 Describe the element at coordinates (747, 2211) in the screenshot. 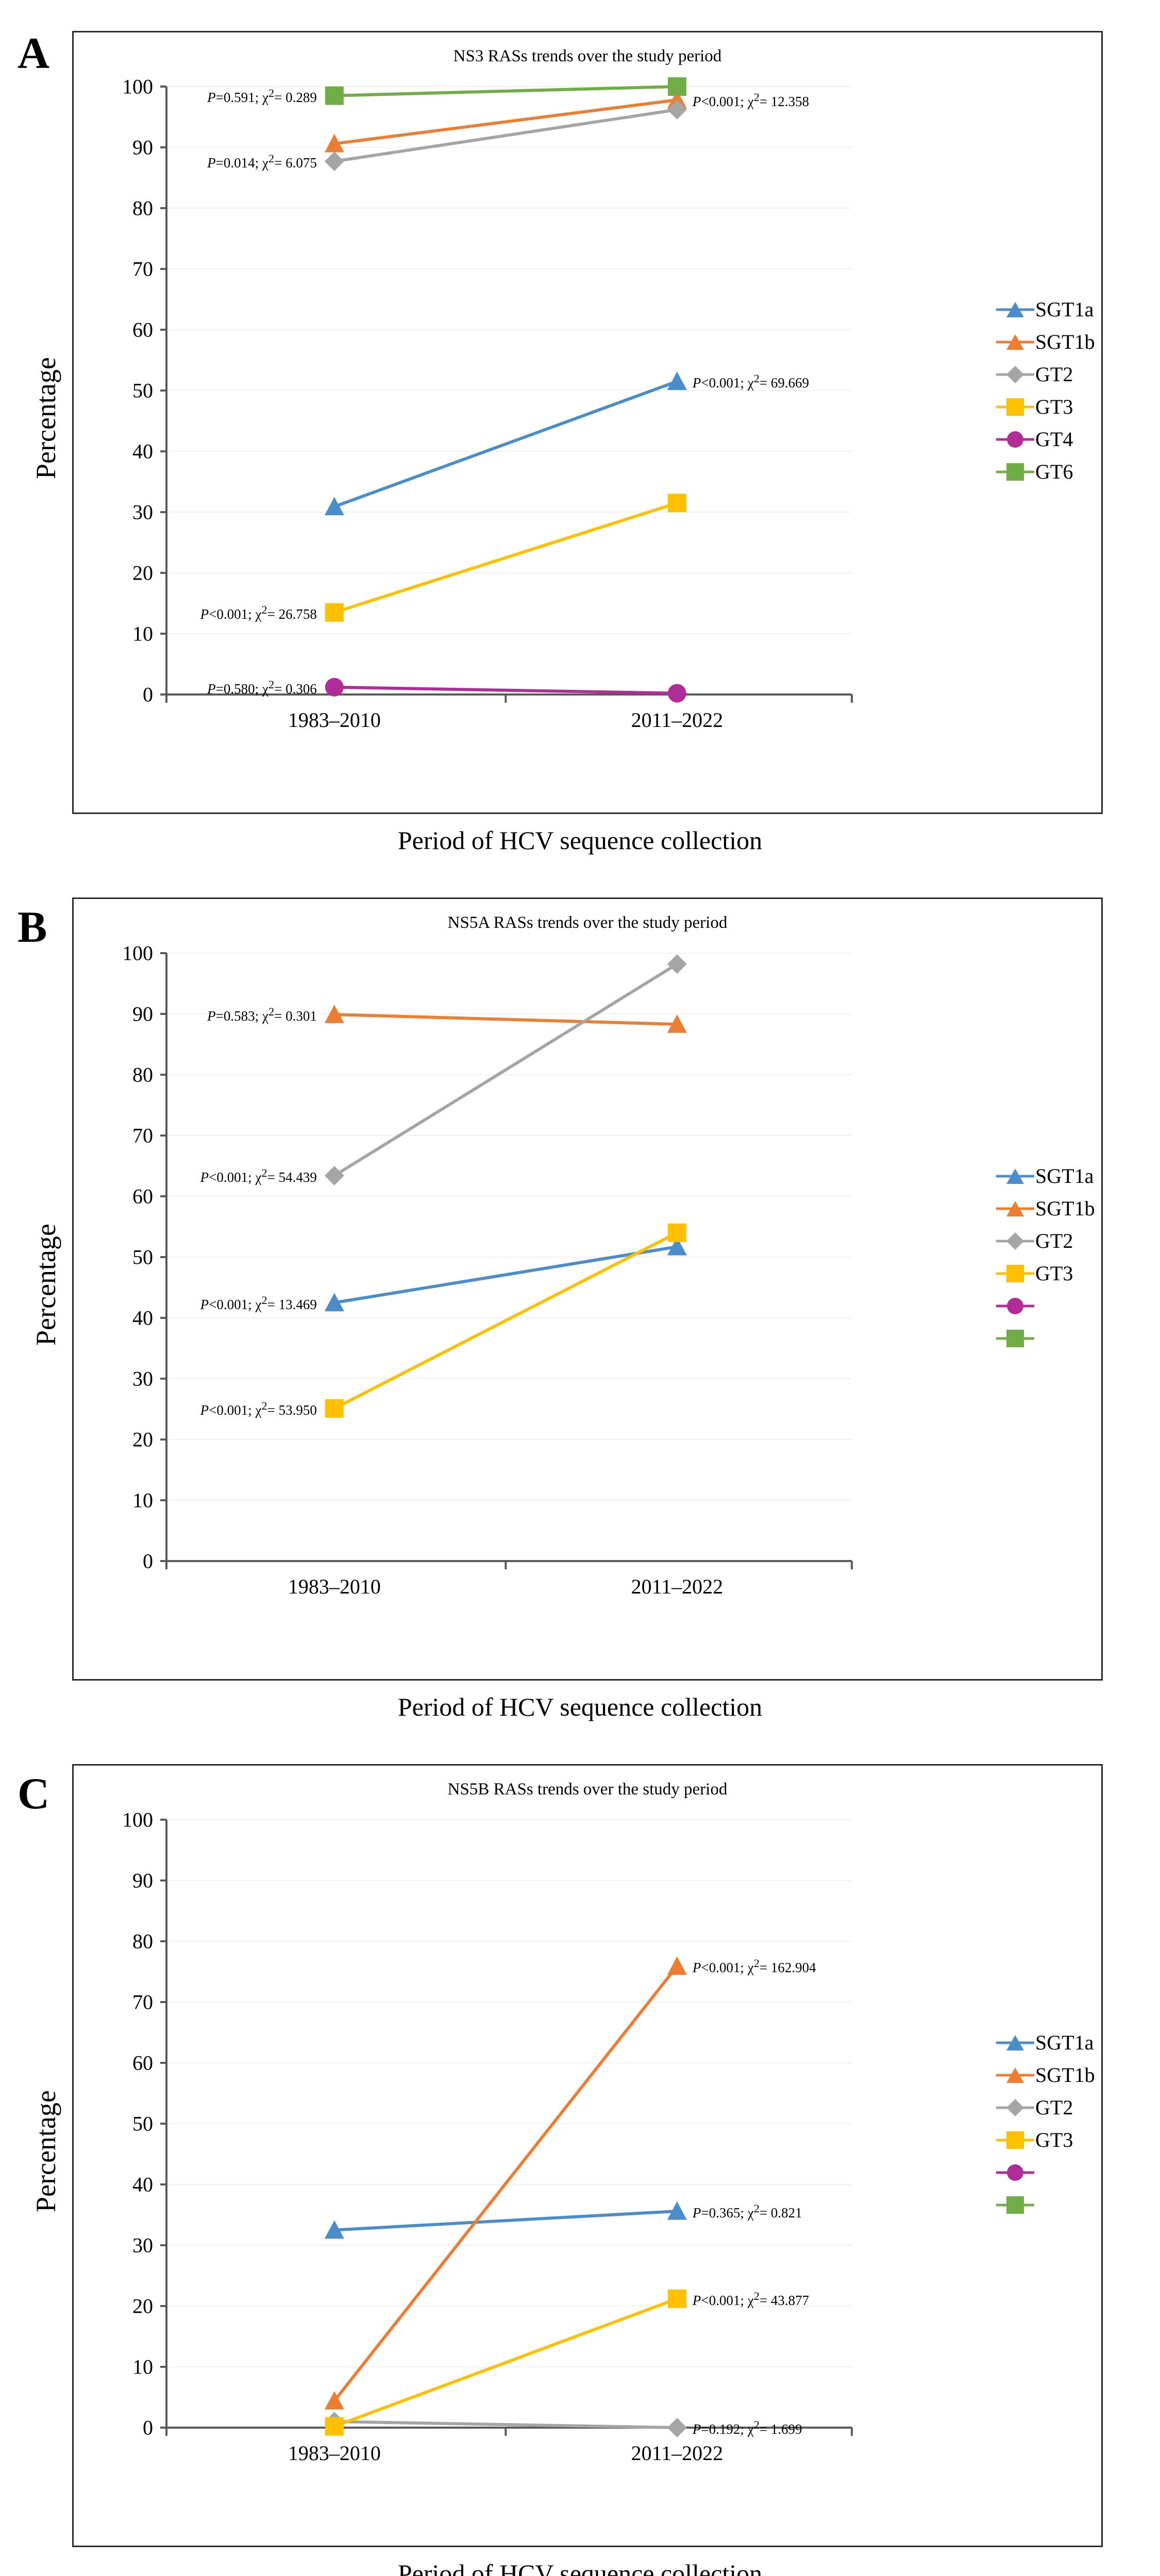

I see `annotation: P=0.365; χ2= 0.821` at that location.